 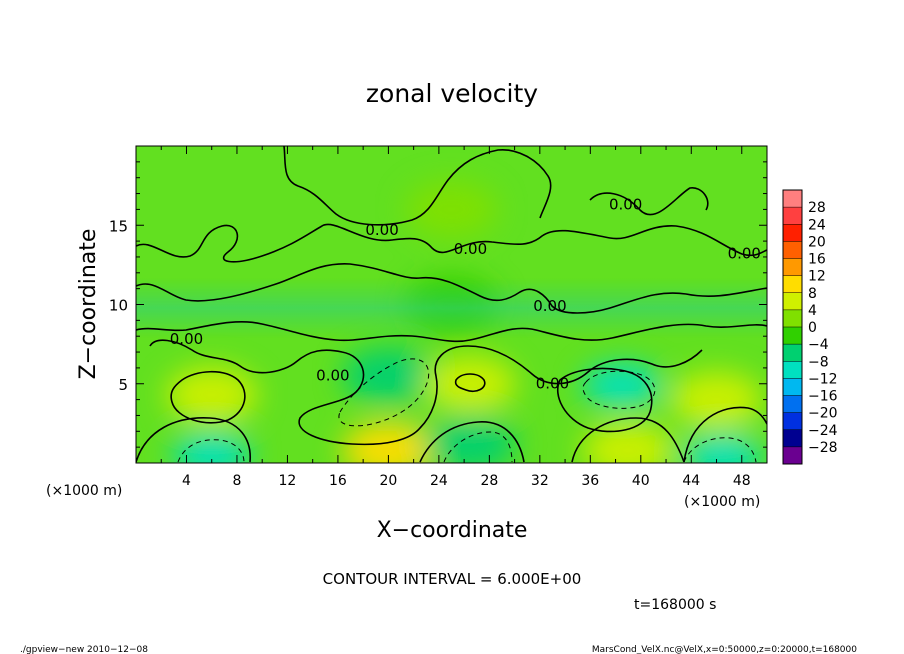 I want to click on contour-zero-cell-a, so click(x=426, y=392).